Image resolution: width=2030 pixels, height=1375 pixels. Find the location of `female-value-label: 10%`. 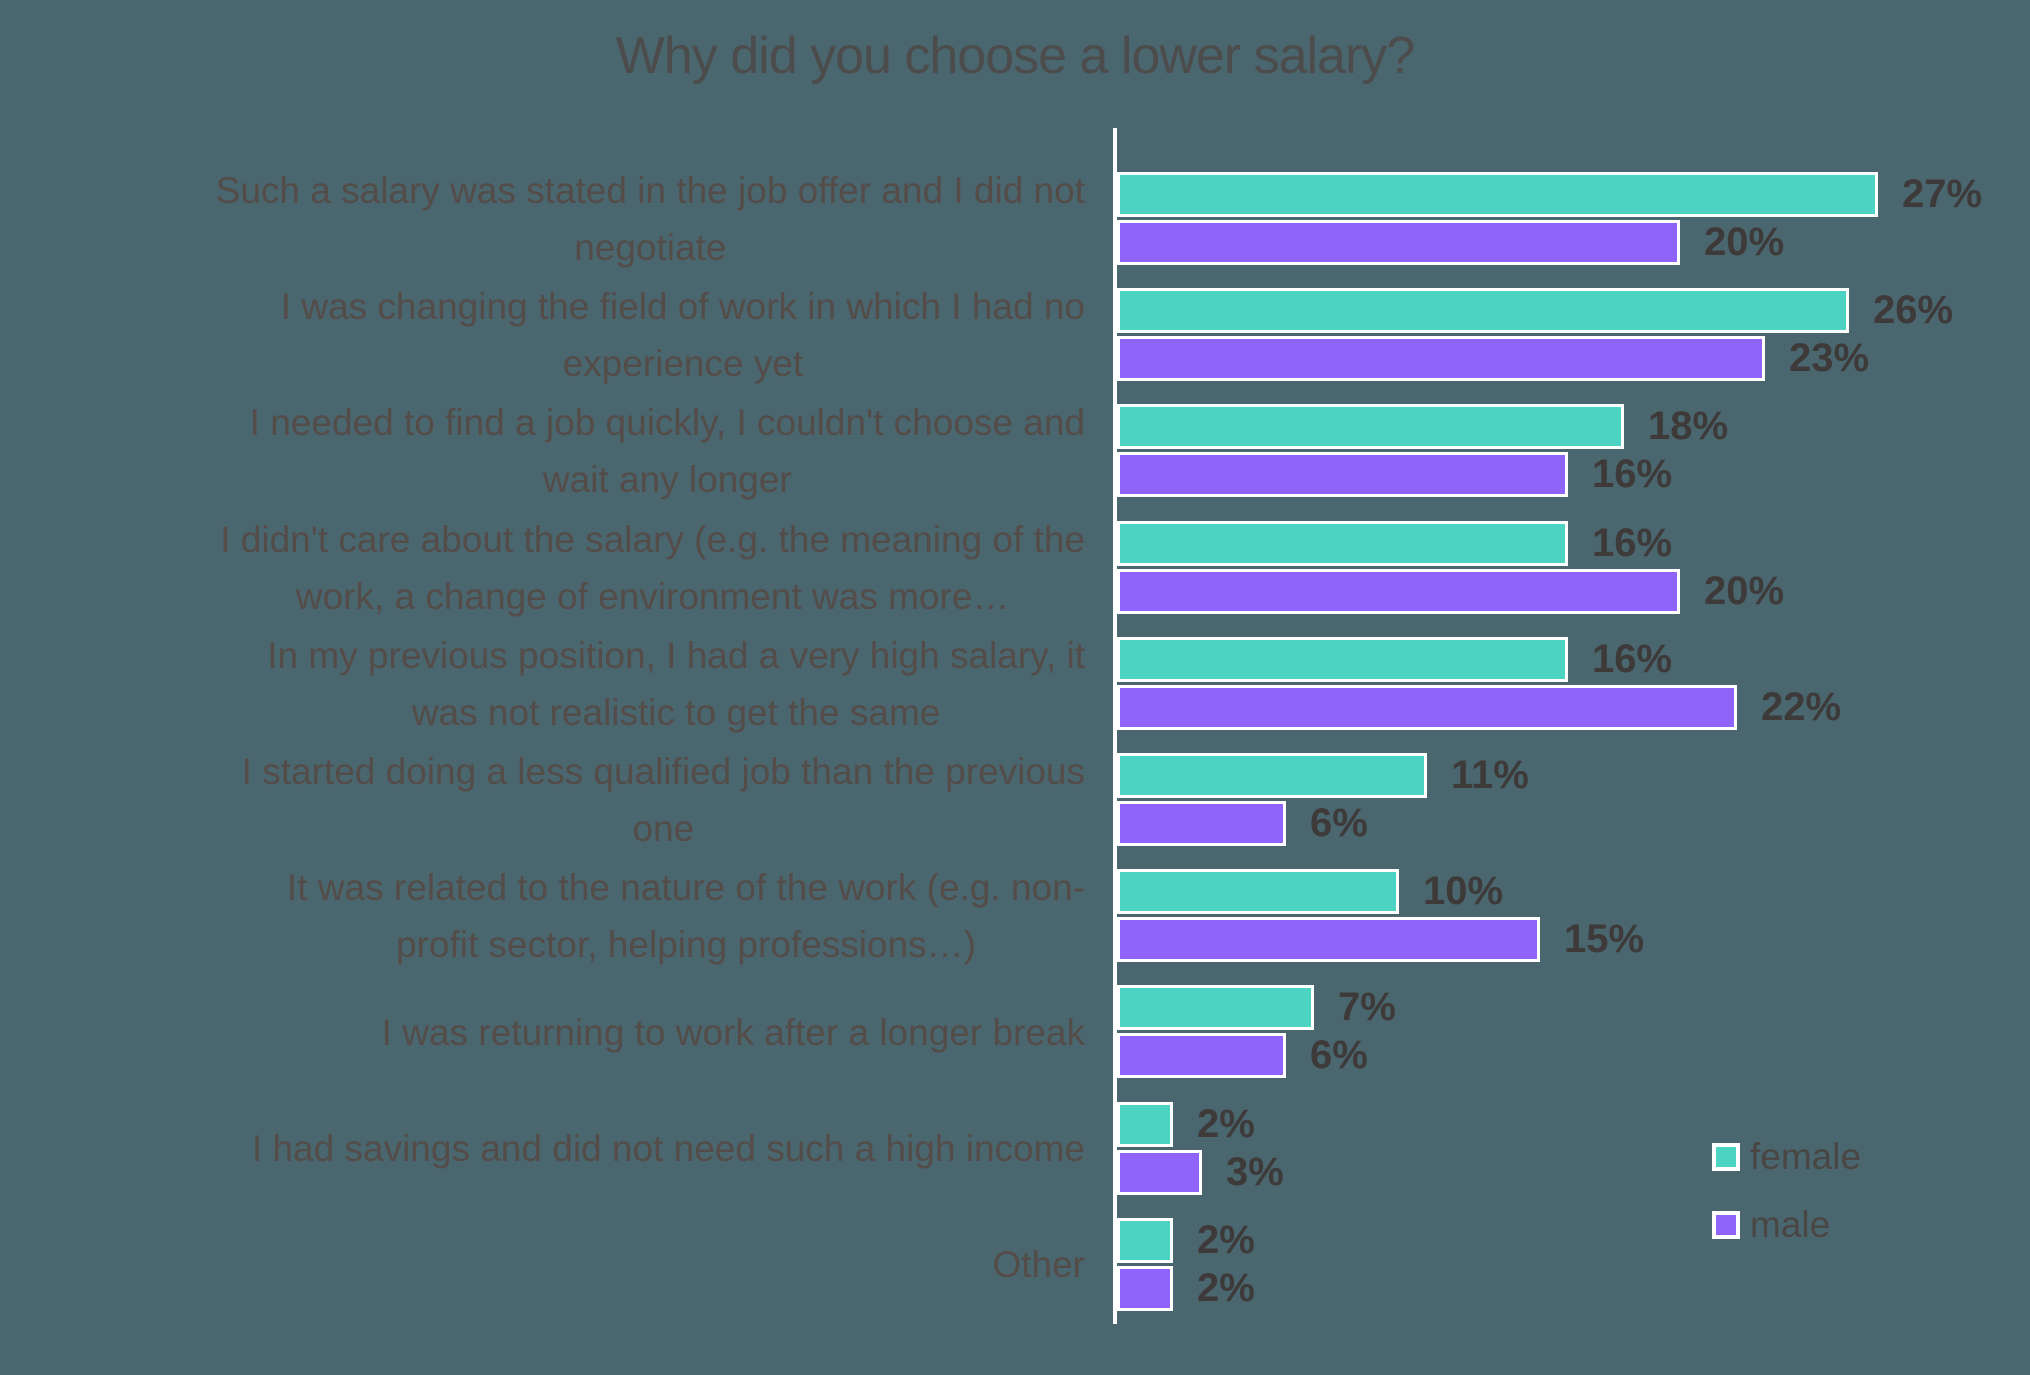

female-value-label: 10% is located at coordinates (1463, 891).